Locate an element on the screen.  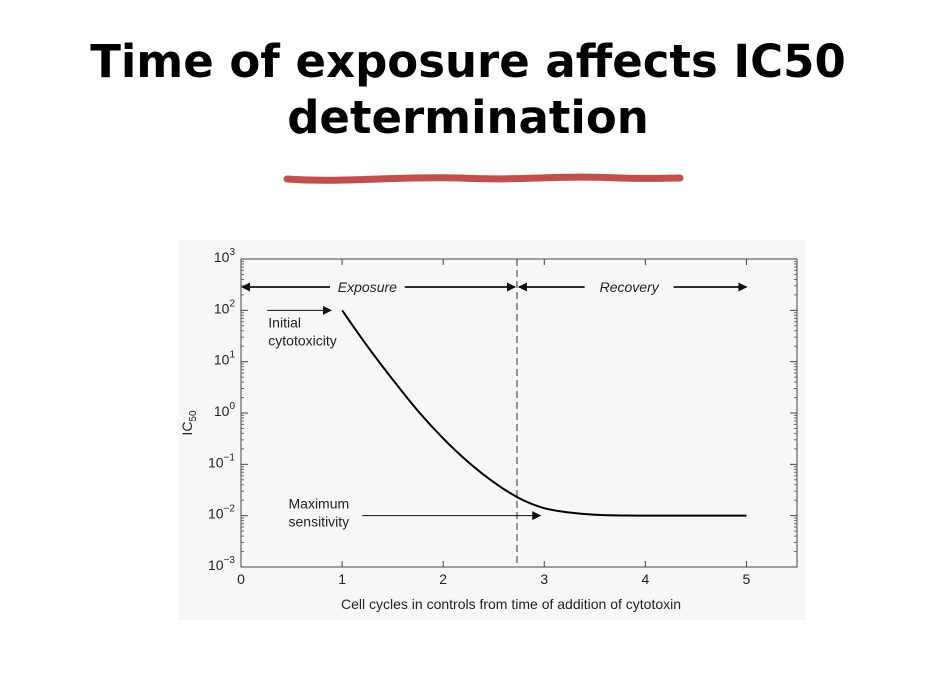
y-tick-label: 10⁻³ is located at coordinates (221, 564).